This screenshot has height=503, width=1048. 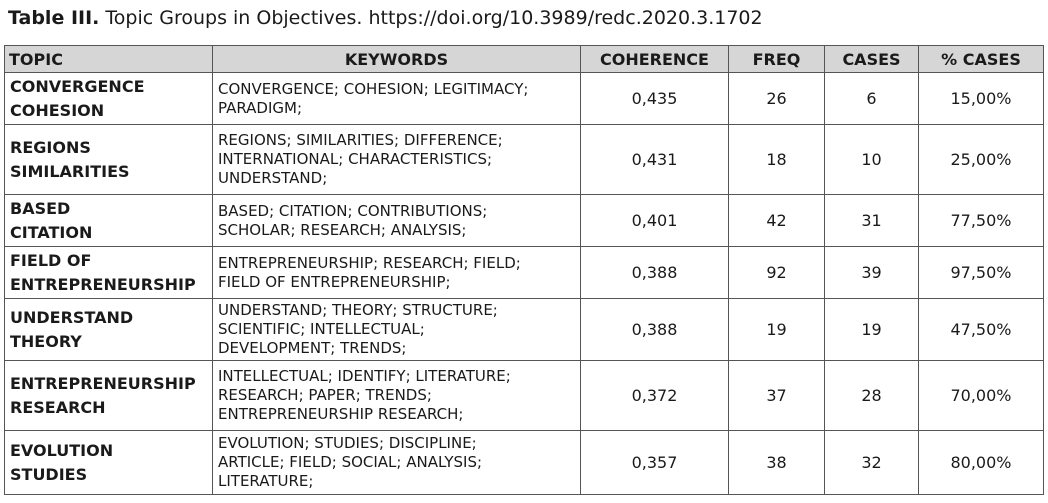 What do you see at coordinates (981, 59) in the screenshot?
I see `header-pct-cases: % CASES` at bounding box center [981, 59].